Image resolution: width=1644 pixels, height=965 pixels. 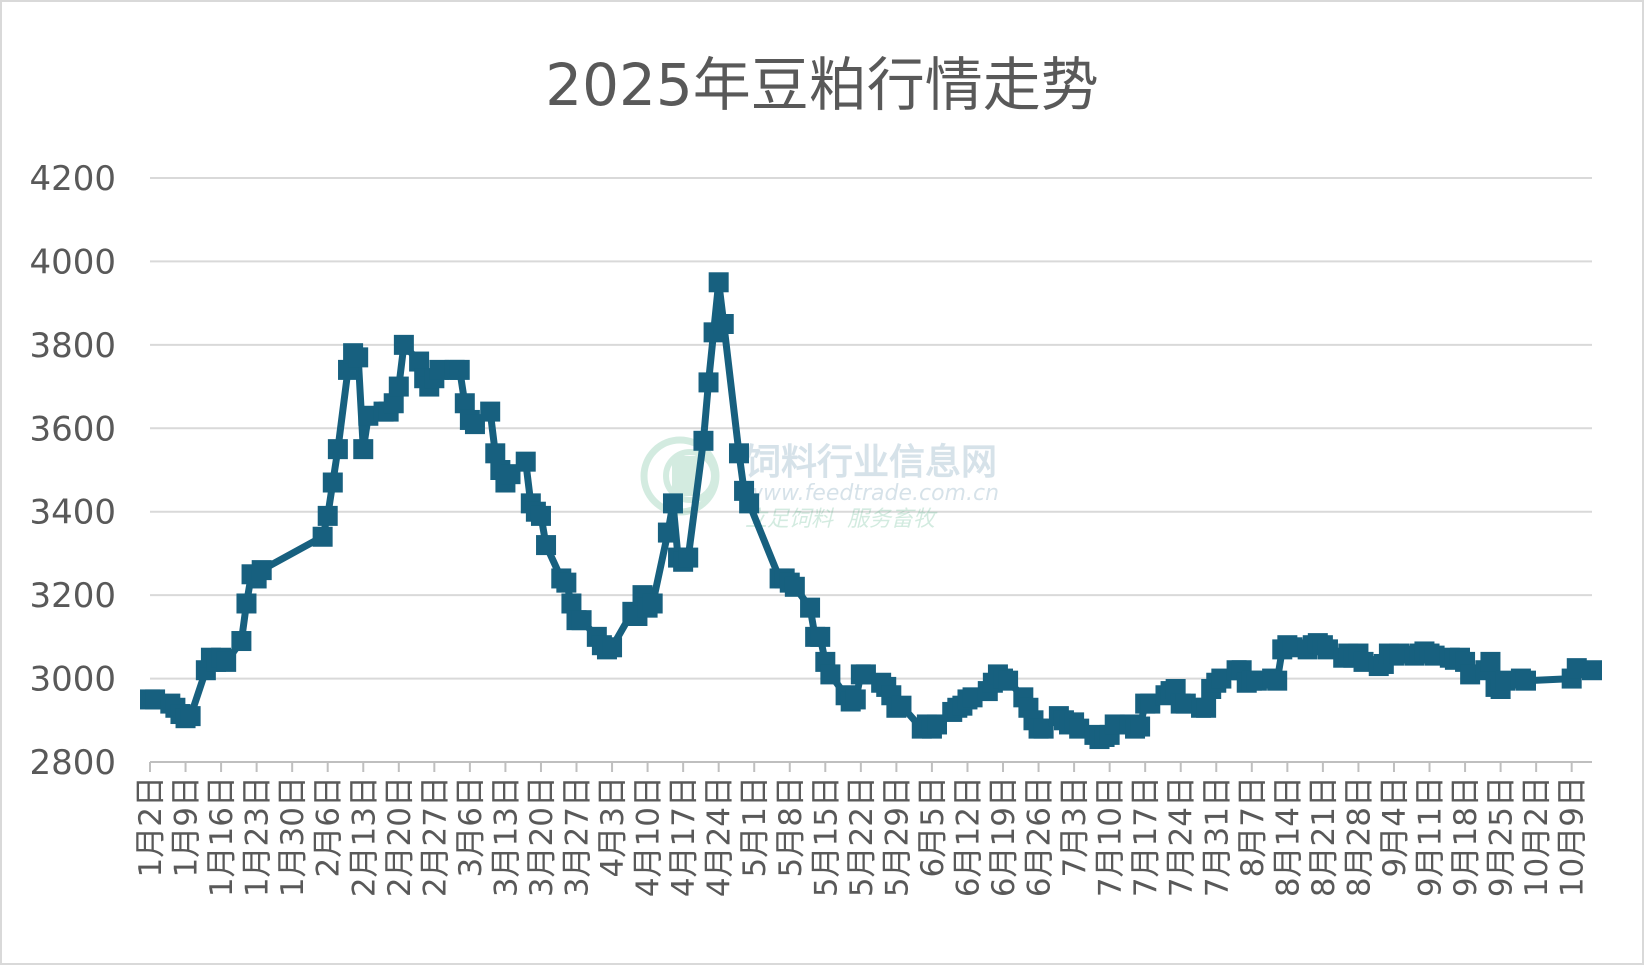 I want to click on y-tick-label: 3200, so click(x=72, y=596).